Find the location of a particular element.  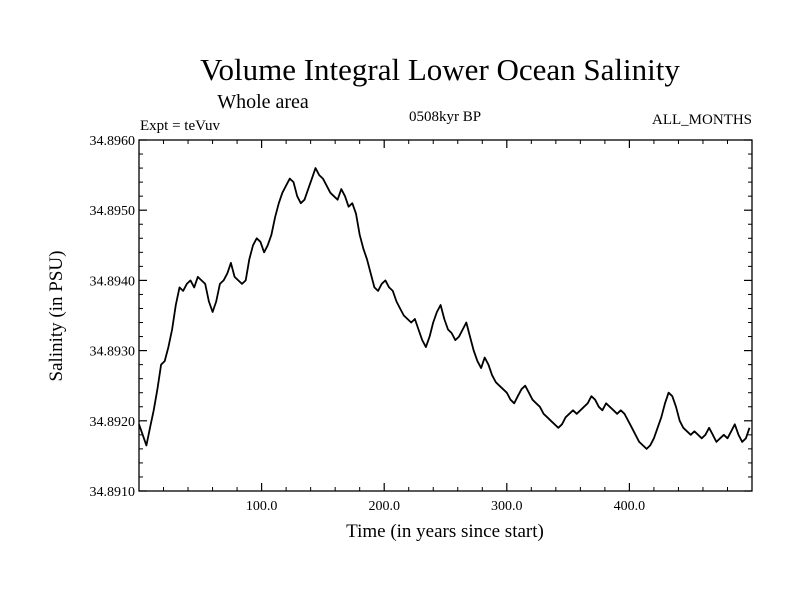

y-tick-label: 34.8960 is located at coordinates (113, 141).